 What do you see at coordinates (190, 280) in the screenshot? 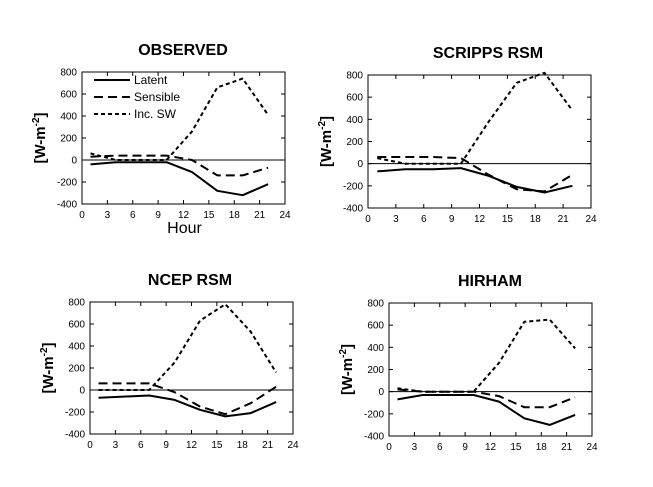
I see `chart-title: NCEP RSM` at bounding box center [190, 280].